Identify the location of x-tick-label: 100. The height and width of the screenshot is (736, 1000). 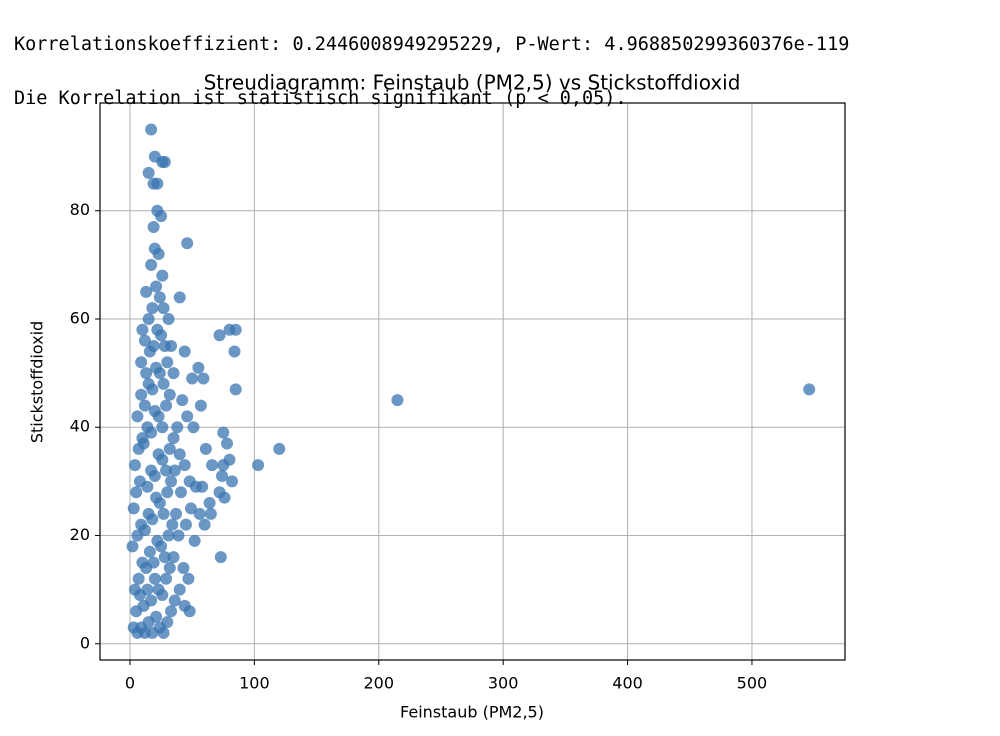
(254, 683).